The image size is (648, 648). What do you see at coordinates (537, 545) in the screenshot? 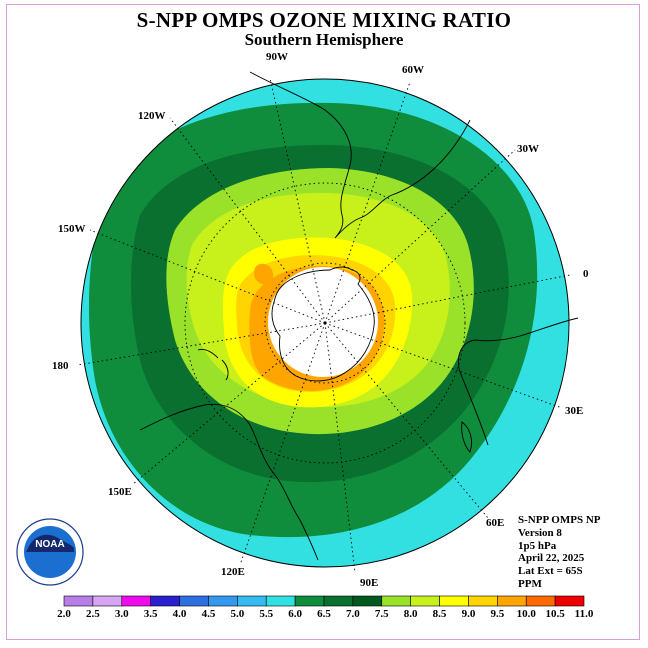
I see `info-level: 1p5 hPa` at bounding box center [537, 545].